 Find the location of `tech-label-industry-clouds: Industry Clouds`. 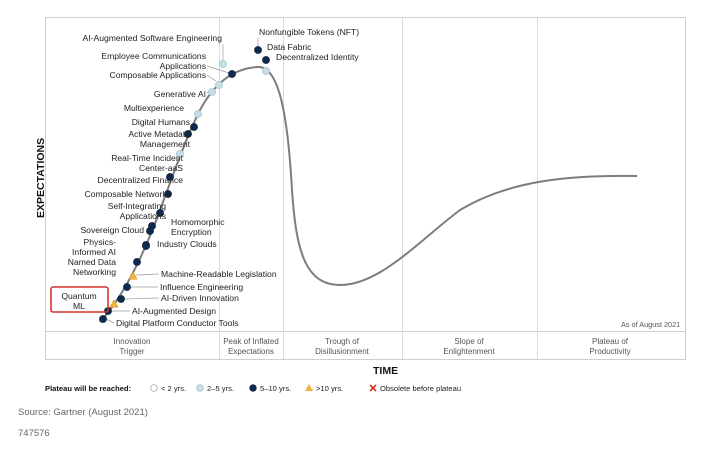

tech-label-industry-clouds: Industry Clouds is located at coordinates (187, 244).